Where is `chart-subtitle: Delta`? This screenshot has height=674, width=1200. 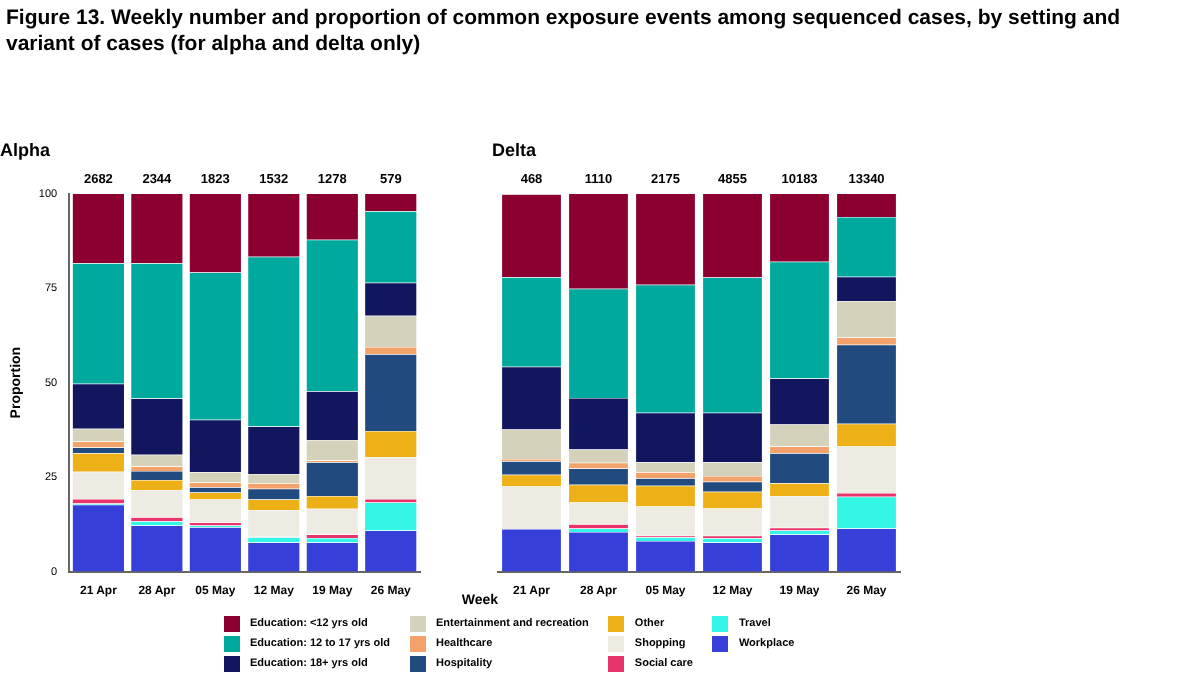 chart-subtitle: Delta is located at coordinates (515, 149).